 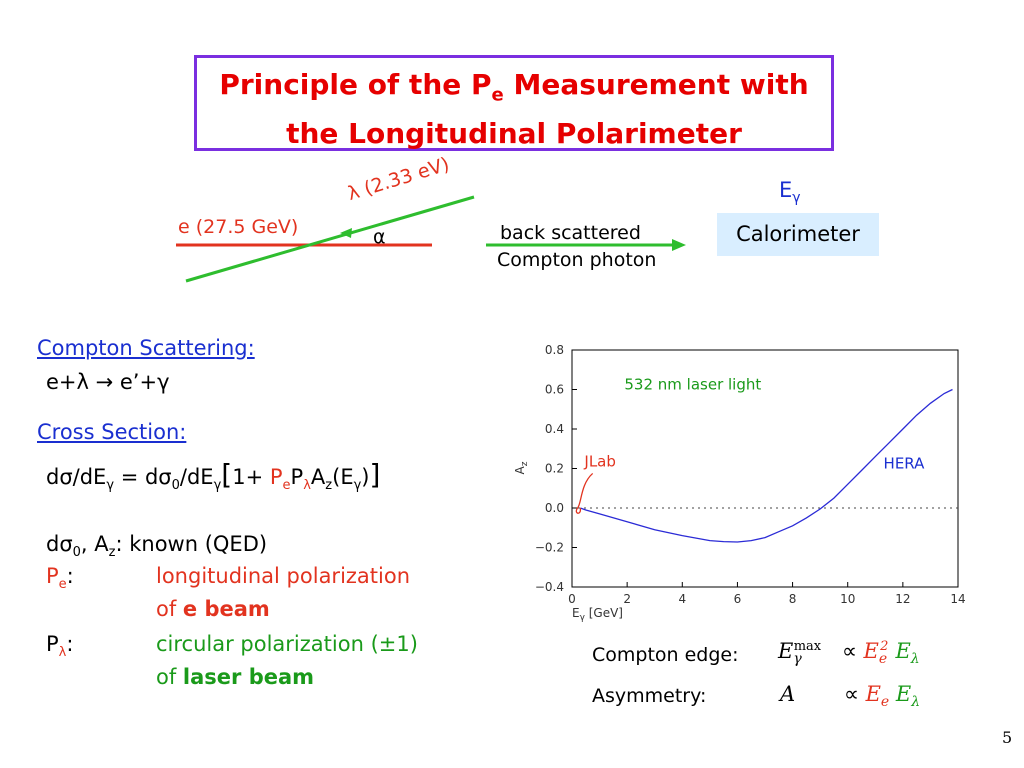 I want to click on x-tick-label: 4, so click(x=682, y=599).